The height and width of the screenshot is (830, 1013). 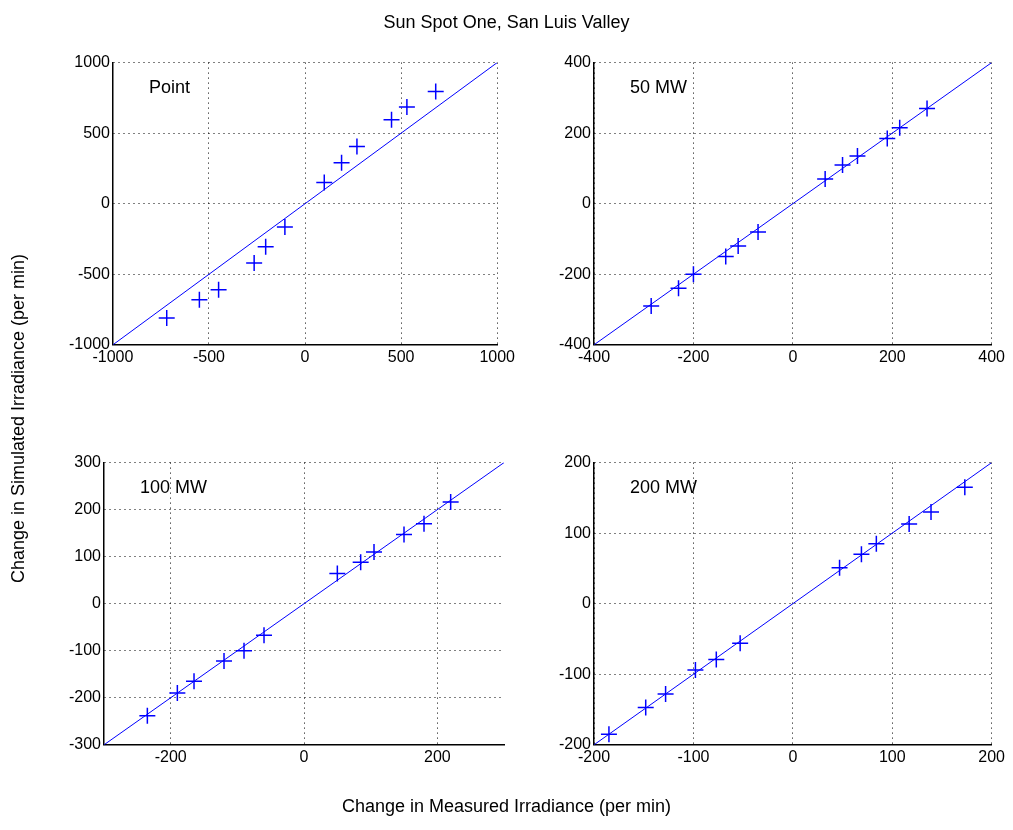 I want to click on x-tick-label: 1000, so click(x=497, y=356).